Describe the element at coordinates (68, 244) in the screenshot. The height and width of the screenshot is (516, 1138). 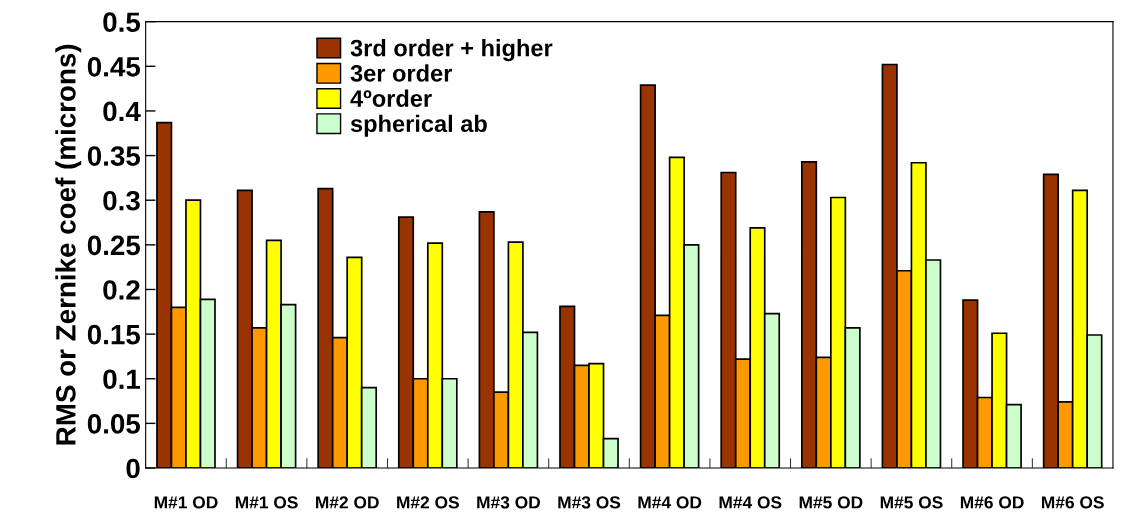
I see `y-axis-title: RMS or Zernike coef (microns)` at that location.